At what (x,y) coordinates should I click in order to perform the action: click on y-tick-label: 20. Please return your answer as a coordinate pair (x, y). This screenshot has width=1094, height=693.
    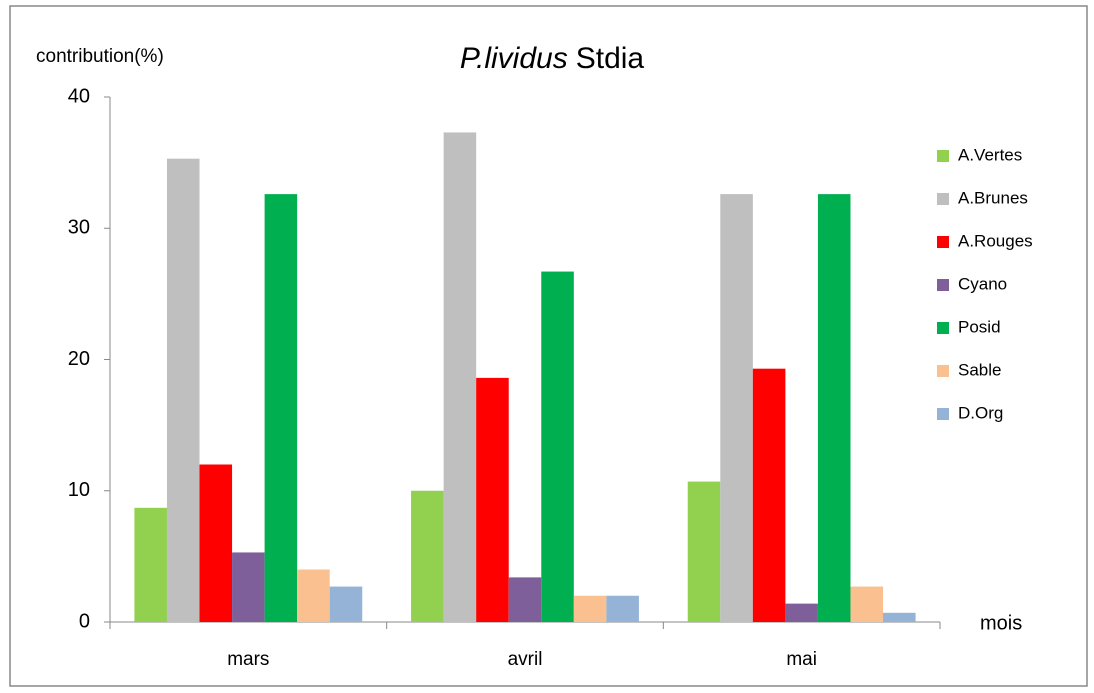
    Looking at the image, I should click on (79, 359).